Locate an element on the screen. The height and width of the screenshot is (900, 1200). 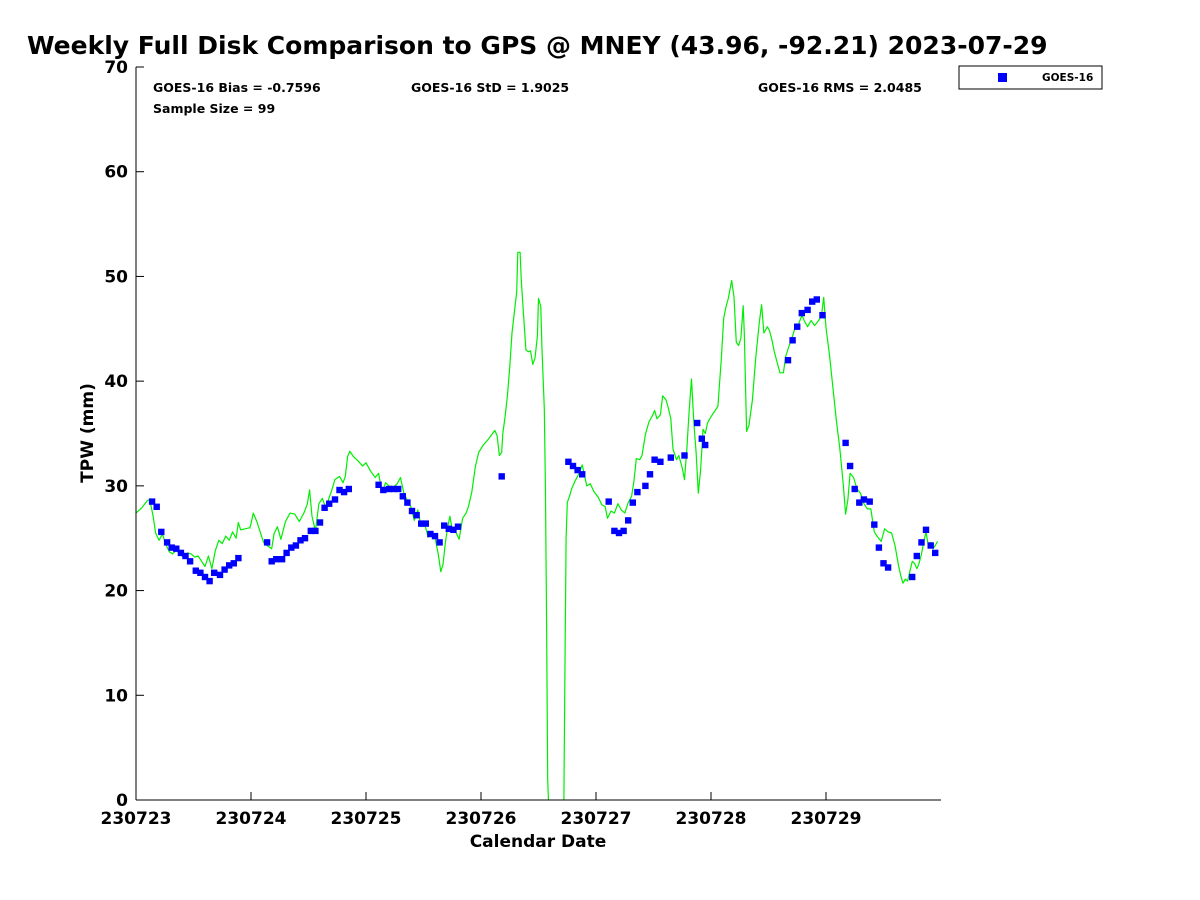
x-tick-label: 230728 is located at coordinates (711, 819).